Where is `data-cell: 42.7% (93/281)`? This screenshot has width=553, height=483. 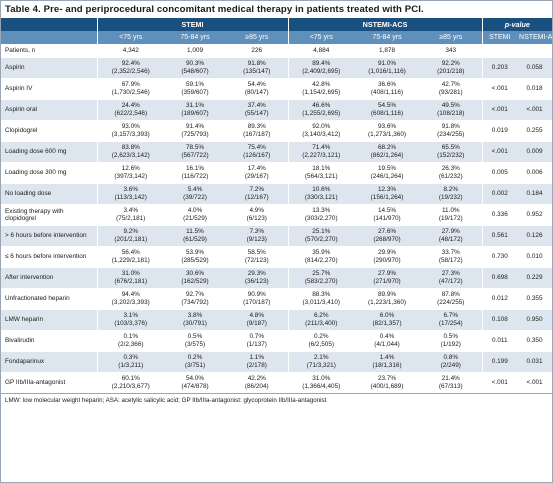
data-cell: 42.7% (93/281) is located at coordinates (451, 89).